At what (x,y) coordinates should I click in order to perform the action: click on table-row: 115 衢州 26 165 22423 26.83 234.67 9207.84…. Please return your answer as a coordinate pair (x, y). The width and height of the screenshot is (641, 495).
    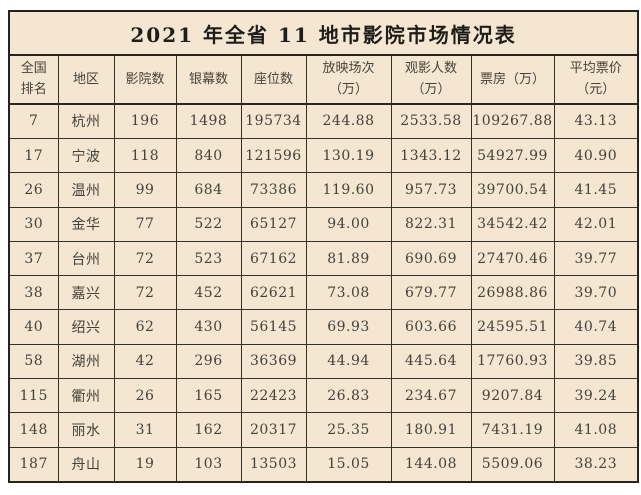
    Looking at the image, I should click on (323, 396).